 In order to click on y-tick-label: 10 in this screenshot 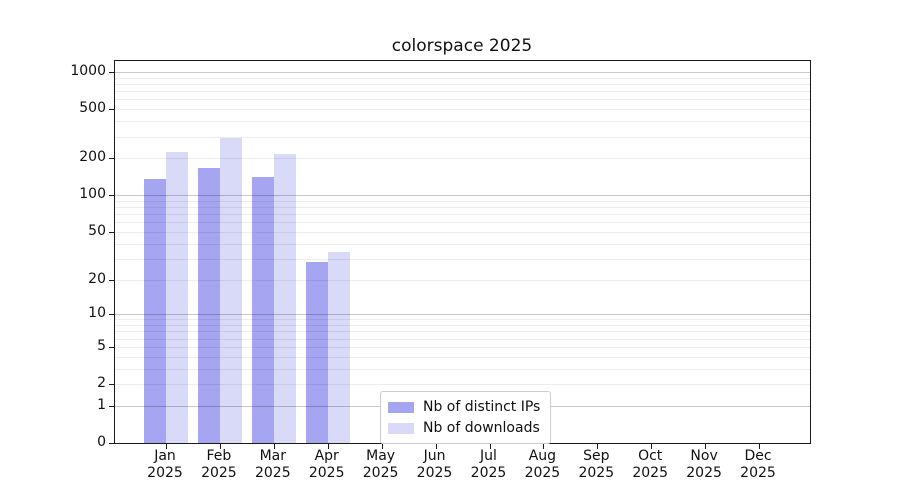, I will do `click(97, 313)`.